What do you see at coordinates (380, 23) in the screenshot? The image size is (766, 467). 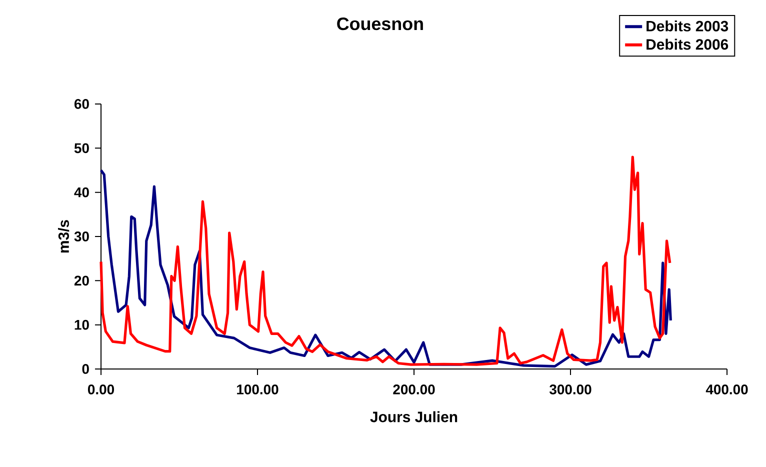 I see `chart-title: Couesnon` at bounding box center [380, 23].